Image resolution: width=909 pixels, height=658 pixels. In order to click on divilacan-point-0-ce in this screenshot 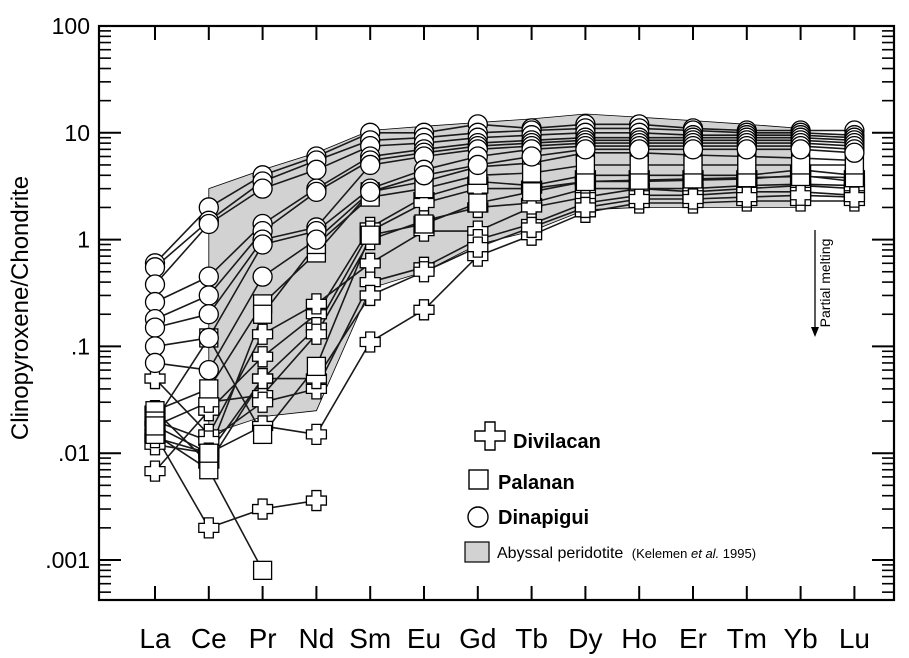, I will do `click(209, 528)`.